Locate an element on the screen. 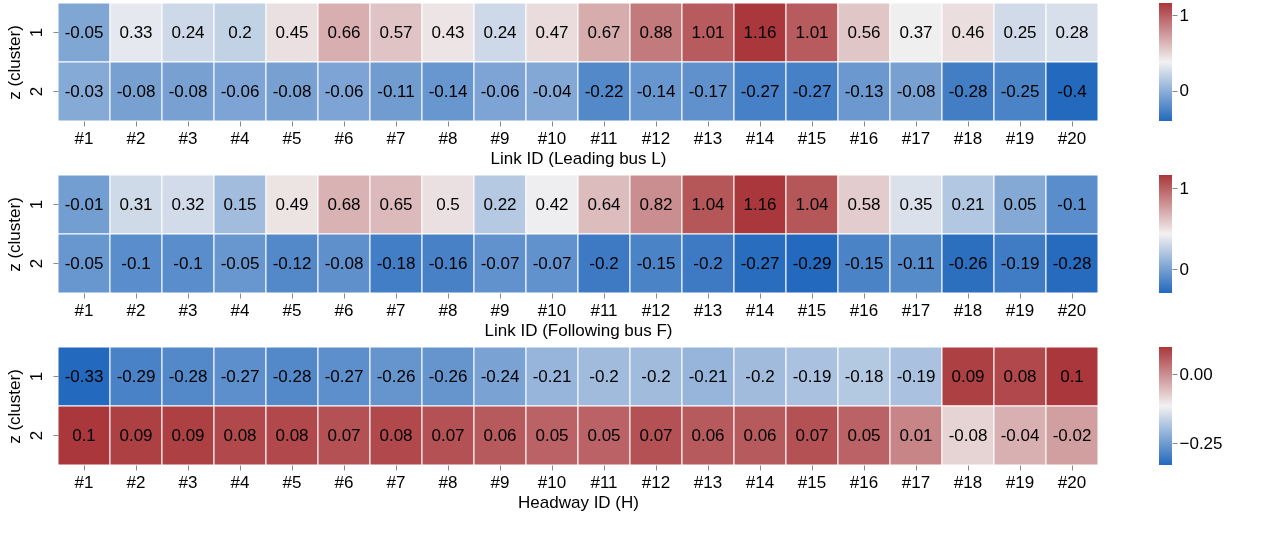 The image size is (1277, 560). data-label: -0.21 is located at coordinates (552, 376).